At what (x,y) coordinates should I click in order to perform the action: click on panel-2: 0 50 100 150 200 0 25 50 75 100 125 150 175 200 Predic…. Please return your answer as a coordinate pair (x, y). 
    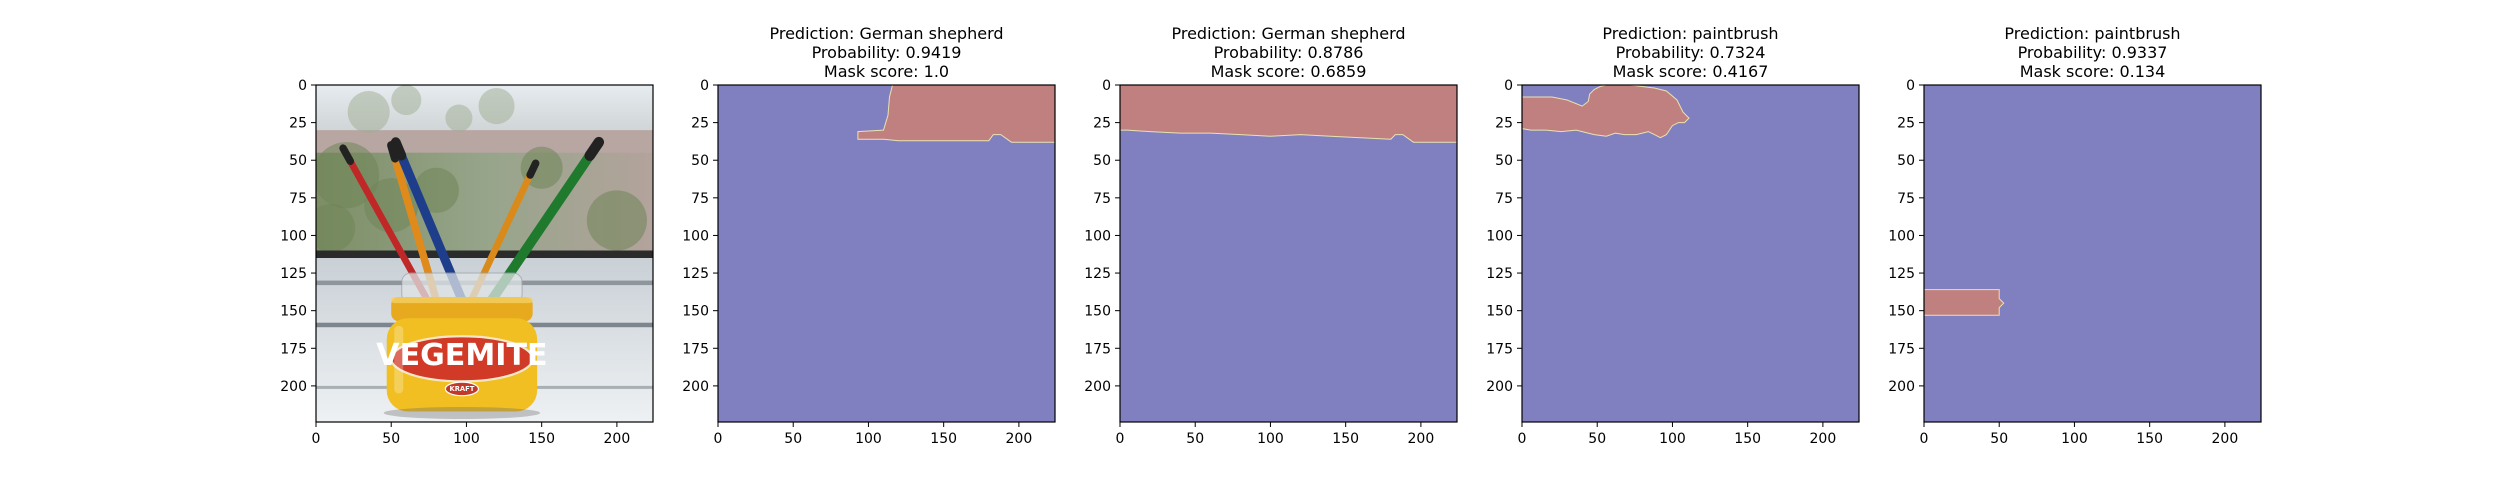
    Looking at the image, I should click on (869, 235).